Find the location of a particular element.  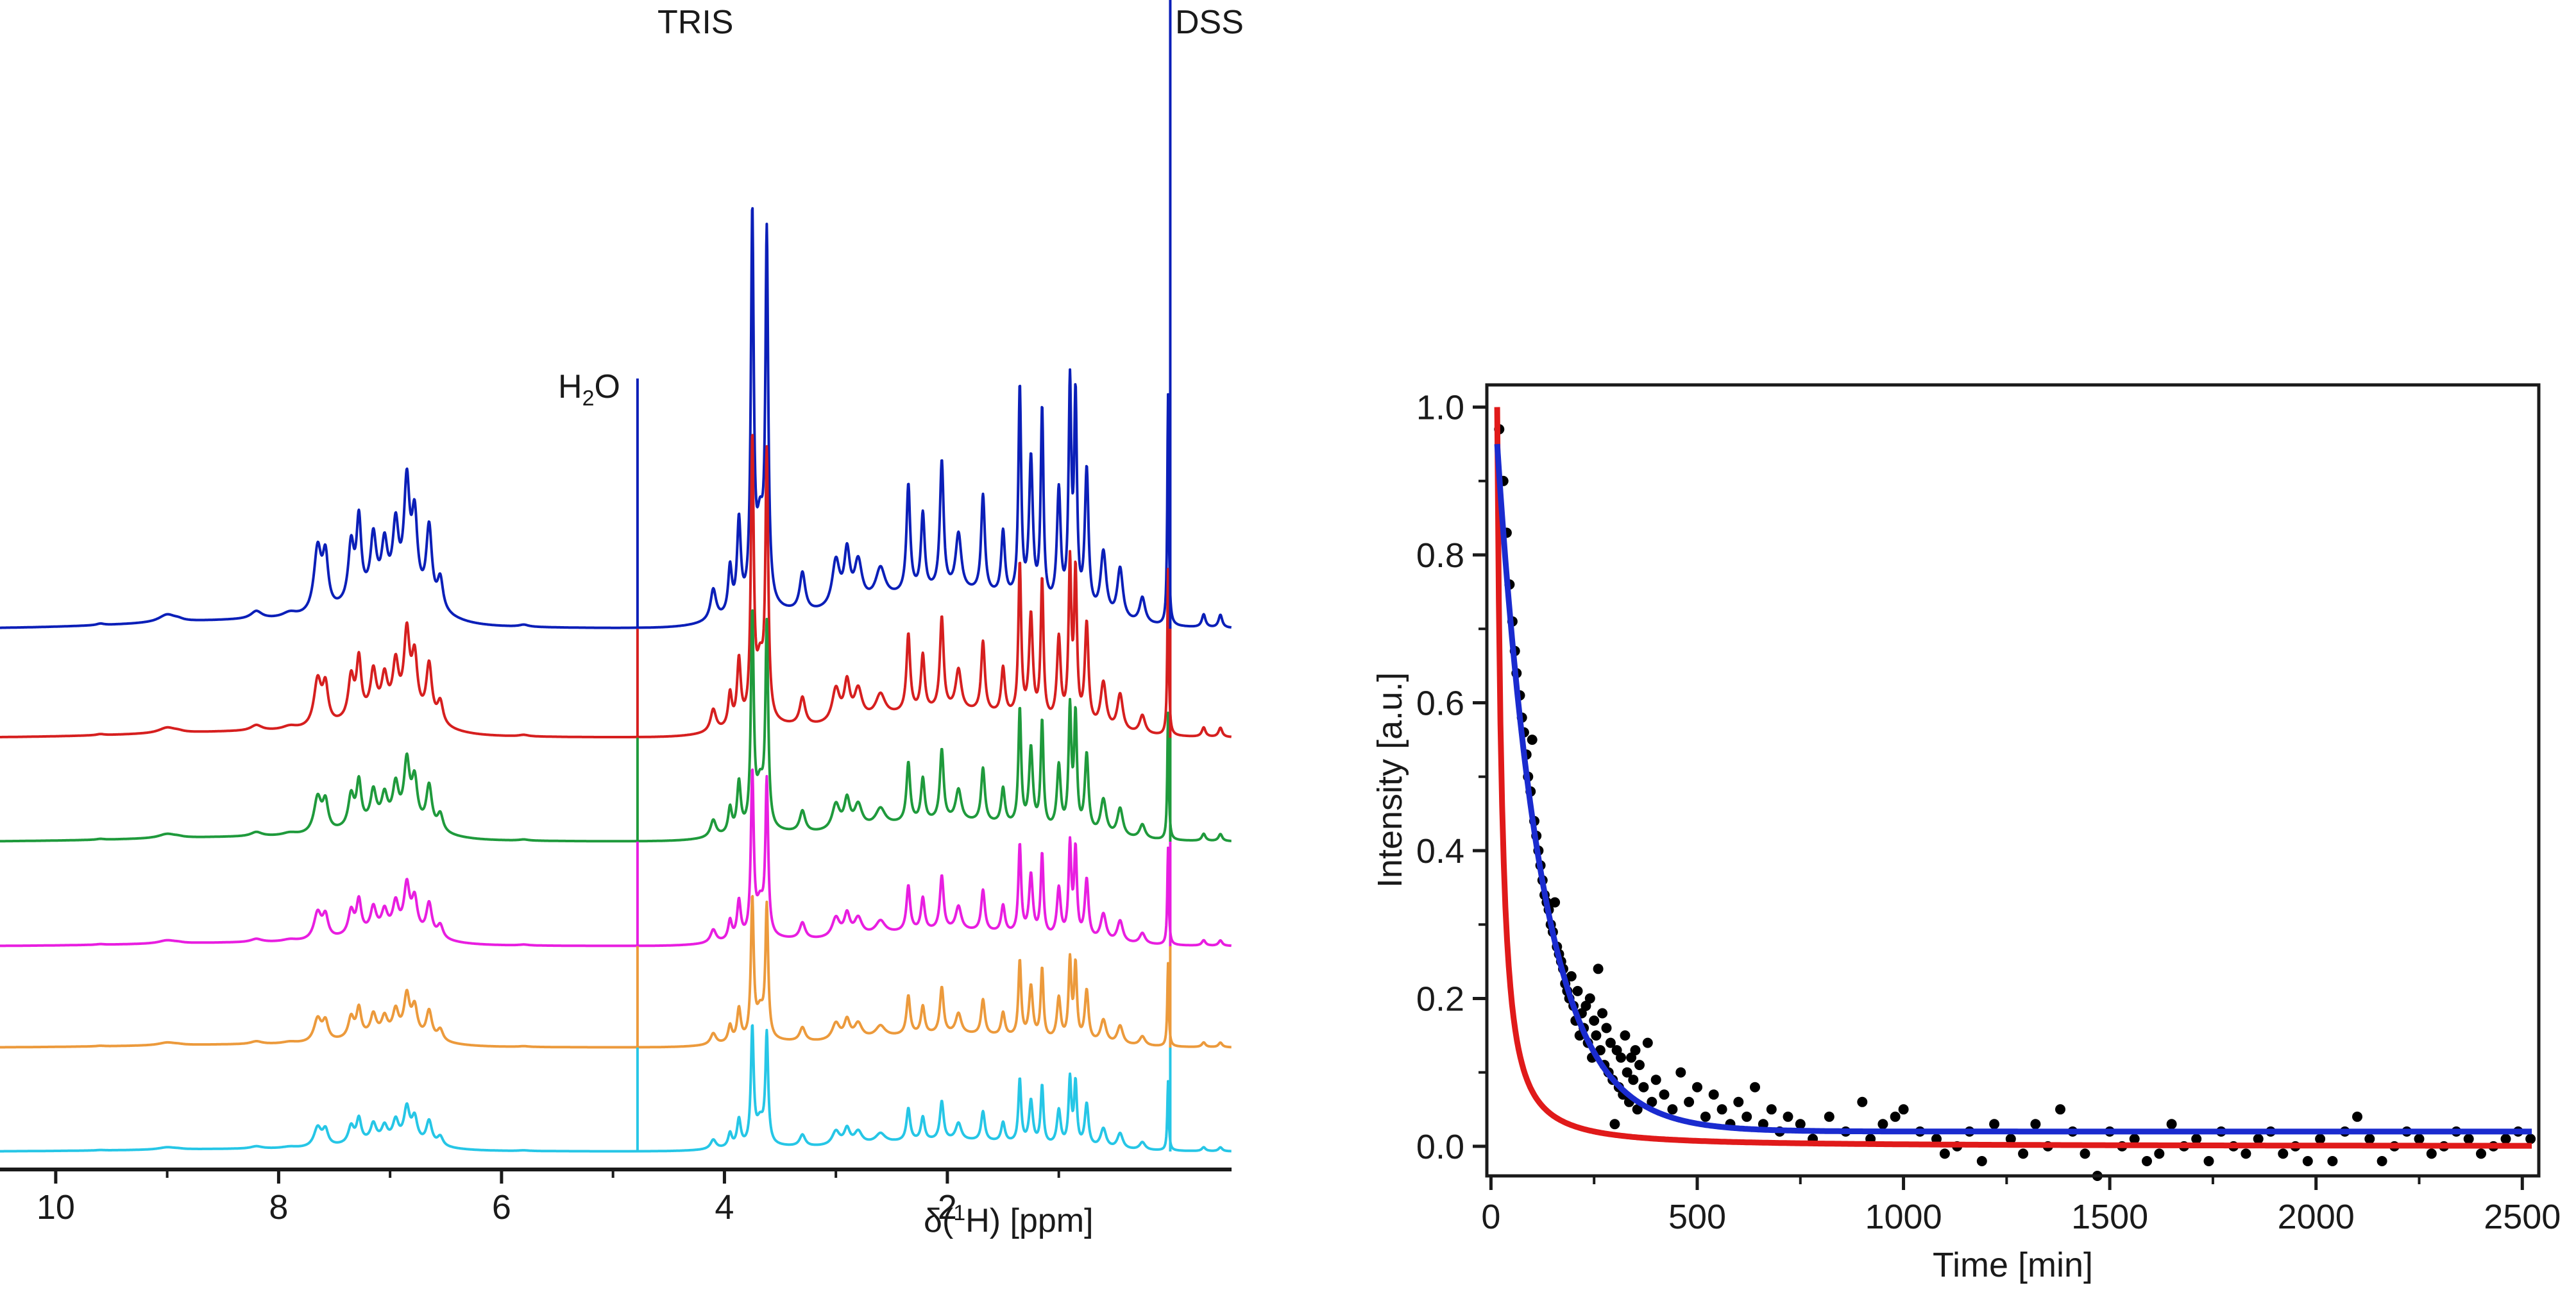

intensity-tick-label: 1.0 is located at coordinates (1440, 408).